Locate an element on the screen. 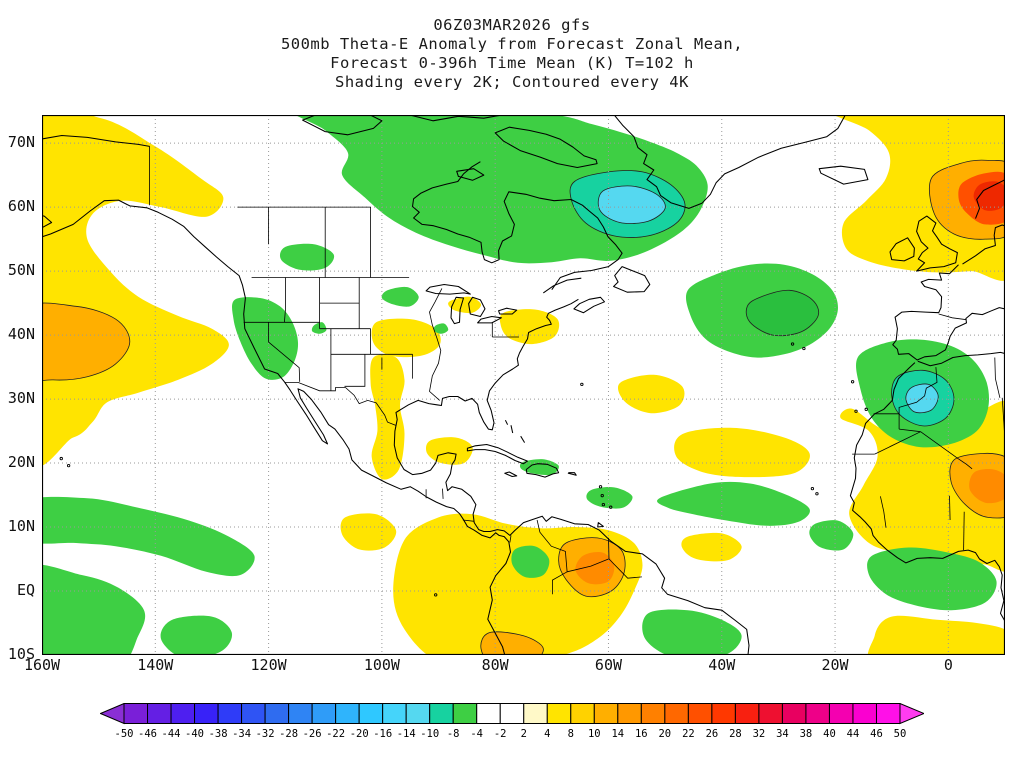 This screenshot has height=768, width=1024. anomaly-region-brazil-negative is located at coordinates (692, 632).